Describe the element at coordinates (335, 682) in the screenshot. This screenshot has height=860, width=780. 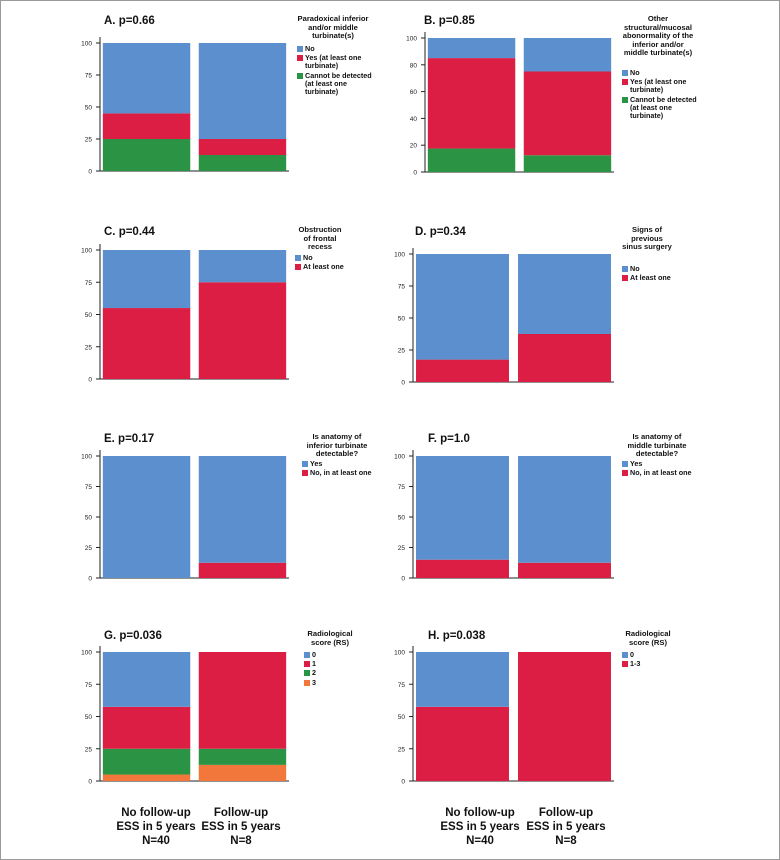
I see `legend-item: 3` at that location.